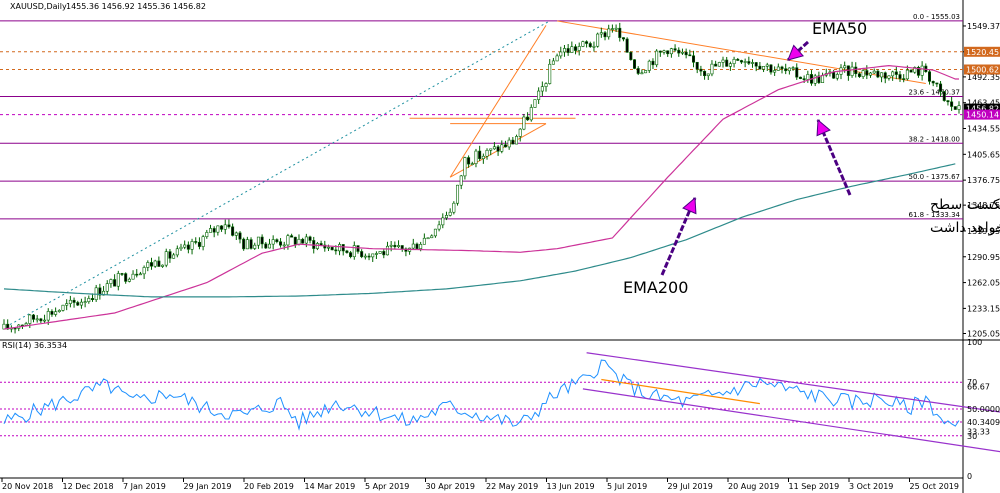 The image size is (1000, 493). I want to click on chart-ohlc-label: 1455.36 1456.92 1455.36 1456.82, so click(136, 6).